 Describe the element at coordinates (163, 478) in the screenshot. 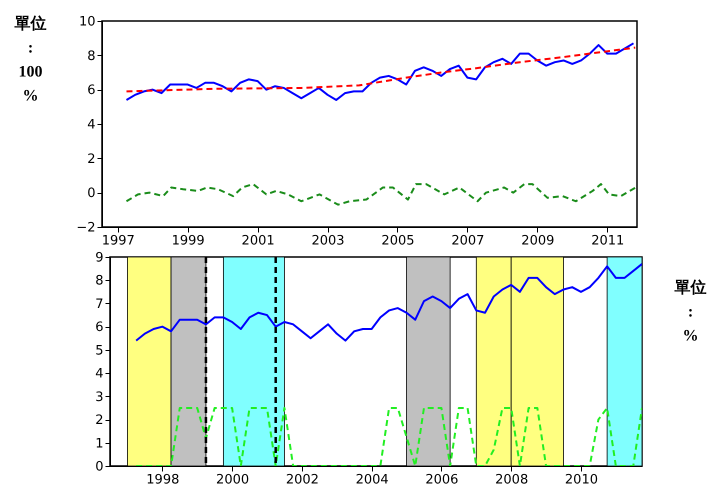

I see `x-tick-label: 1998` at that location.